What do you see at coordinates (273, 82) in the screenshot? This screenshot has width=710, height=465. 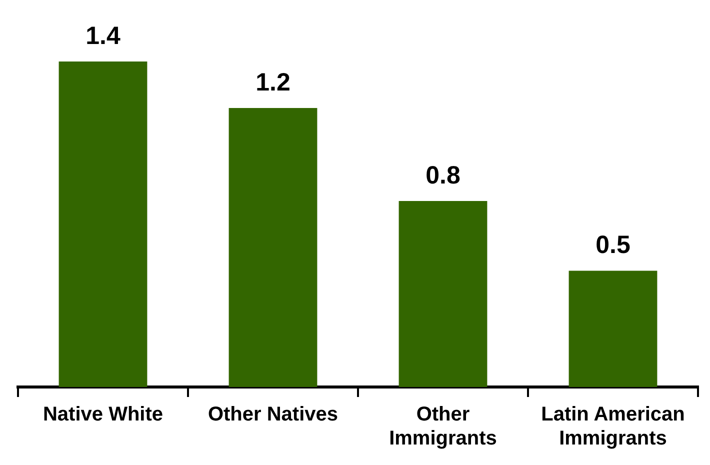 I see `data-label: 1.2` at bounding box center [273, 82].